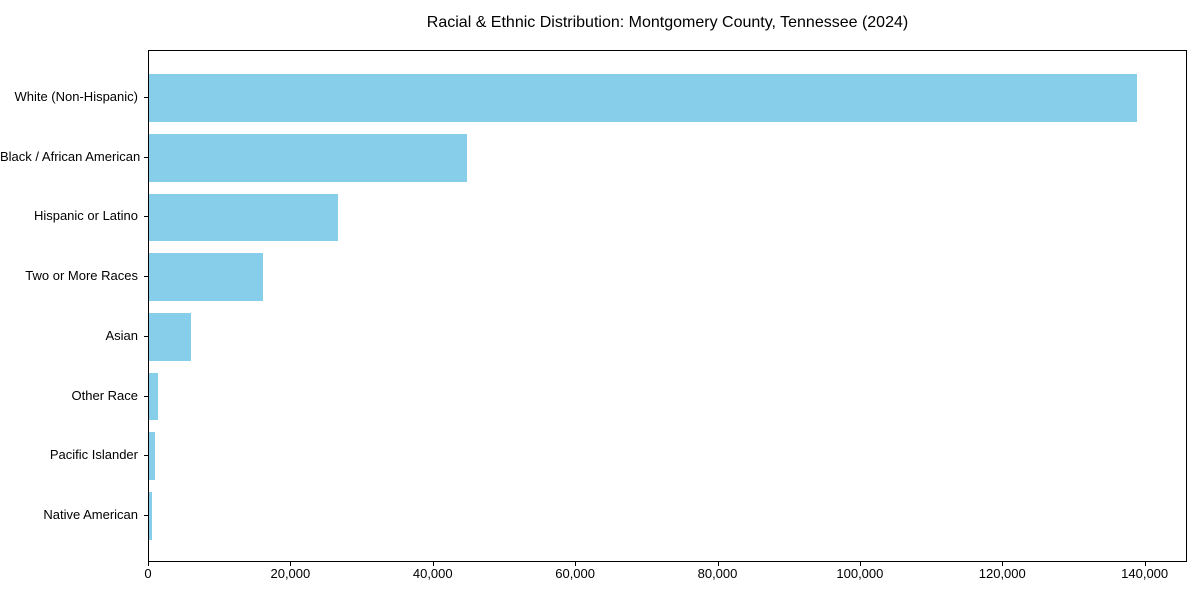 The width and height of the screenshot is (1200, 600). Describe the element at coordinates (81, 276) in the screenshot. I see `y-tick-label: Two or More Races` at that location.